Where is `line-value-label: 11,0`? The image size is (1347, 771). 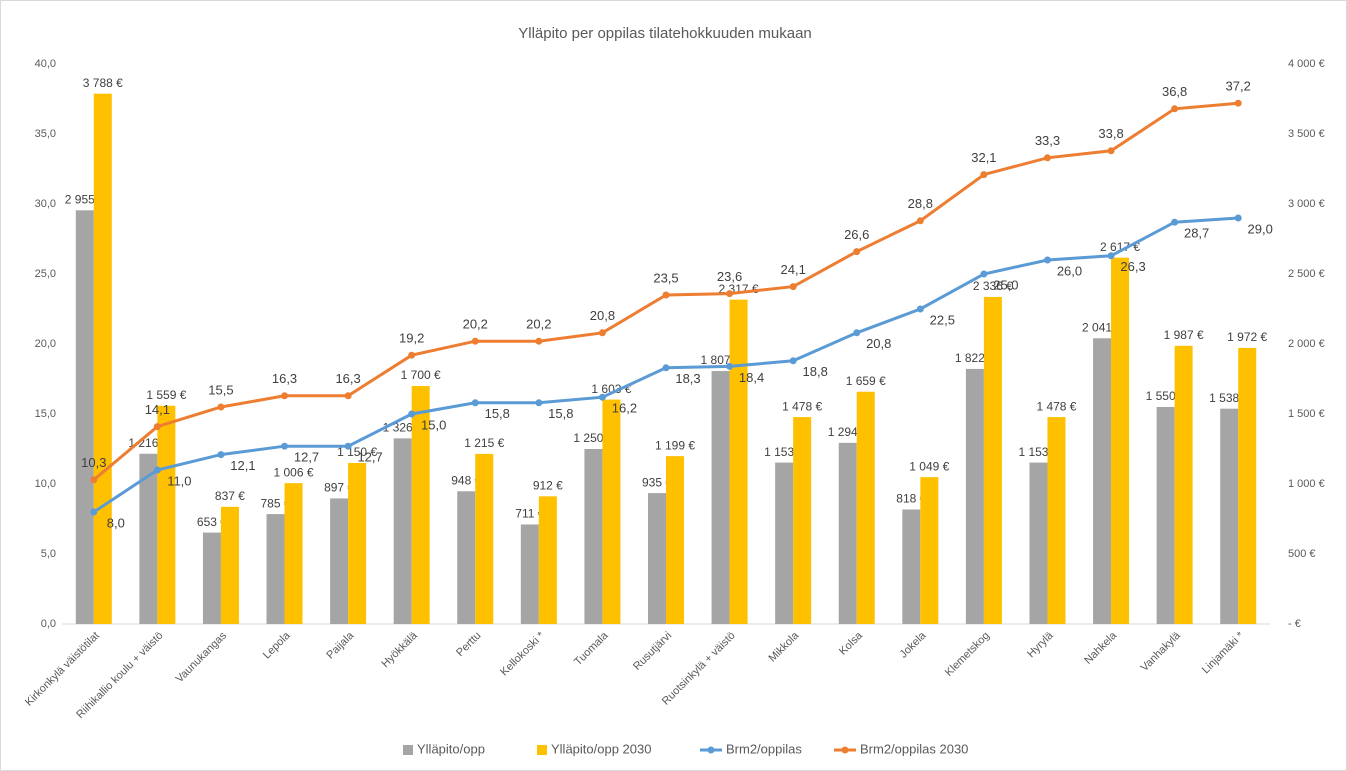 line-value-label: 11,0 is located at coordinates (179, 480).